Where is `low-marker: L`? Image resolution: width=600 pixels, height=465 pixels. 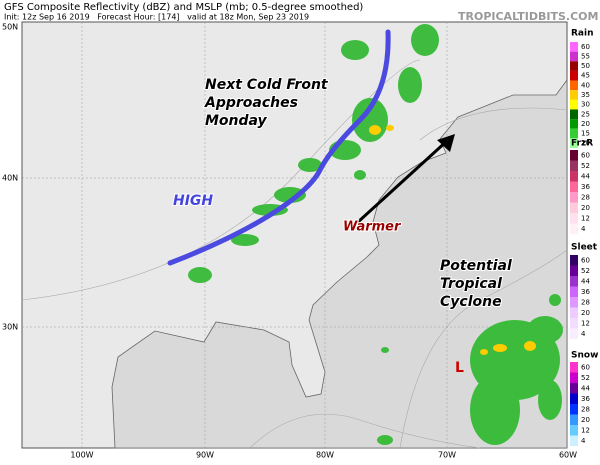
low-marker: L is located at coordinates (459, 368).